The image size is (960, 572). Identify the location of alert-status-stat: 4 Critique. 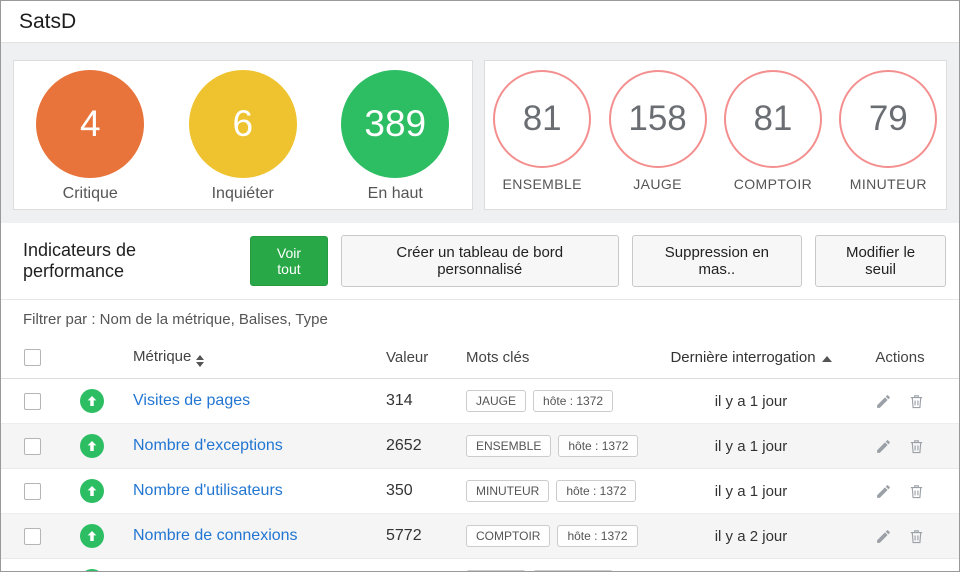
(90, 136).